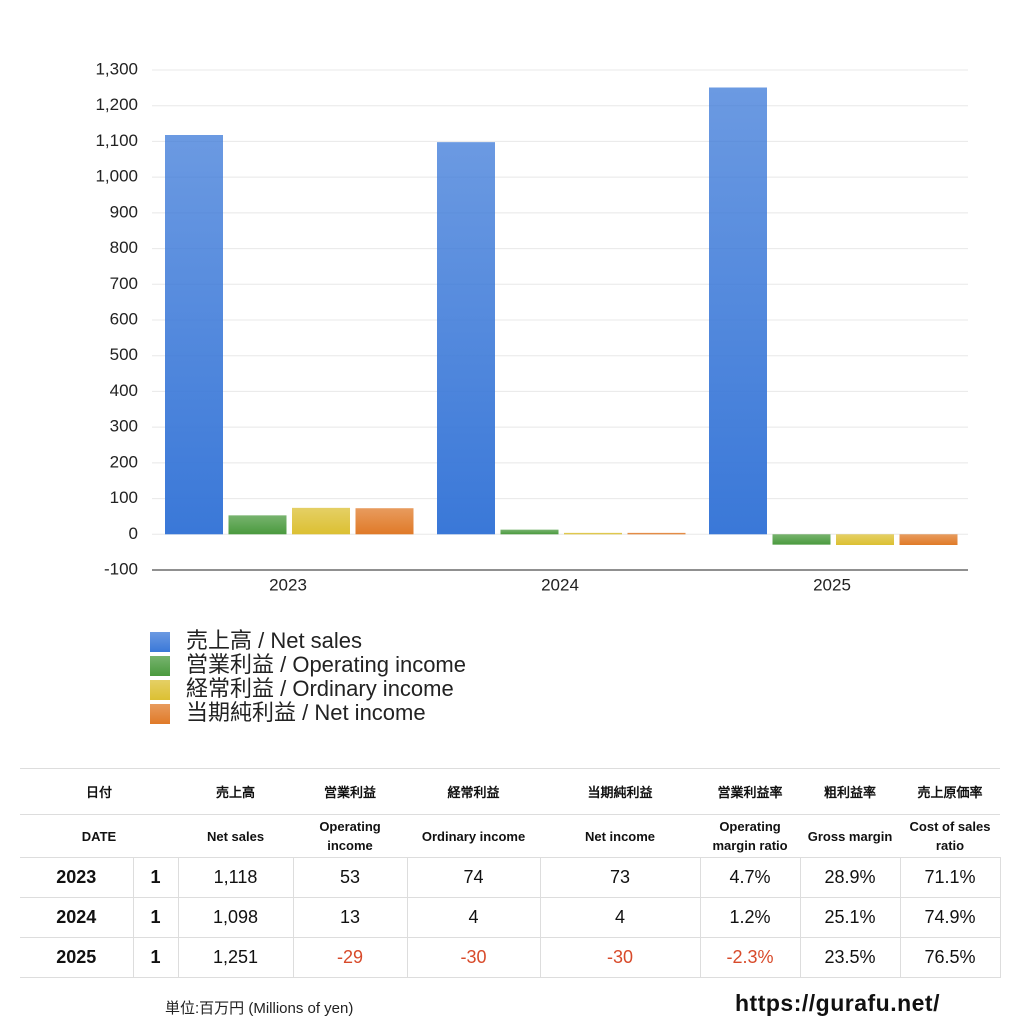  Describe the element at coordinates (750, 877) in the screenshot. I see `table-cell: 4.7%` at that location.